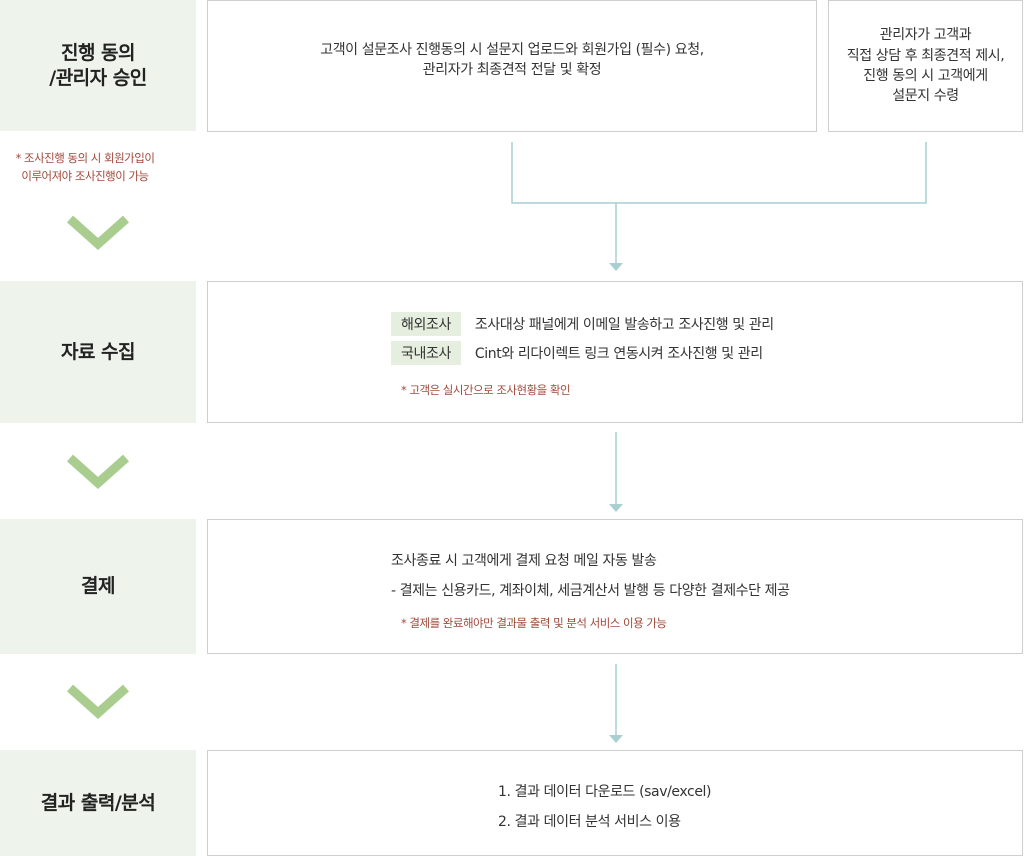 This screenshot has height=856, width=1024. Describe the element at coordinates (618, 354) in the screenshot. I see `domestic-survey-text: Cint와 리다이렉트 링크 연동시켜 조사진행 및 관리` at that location.